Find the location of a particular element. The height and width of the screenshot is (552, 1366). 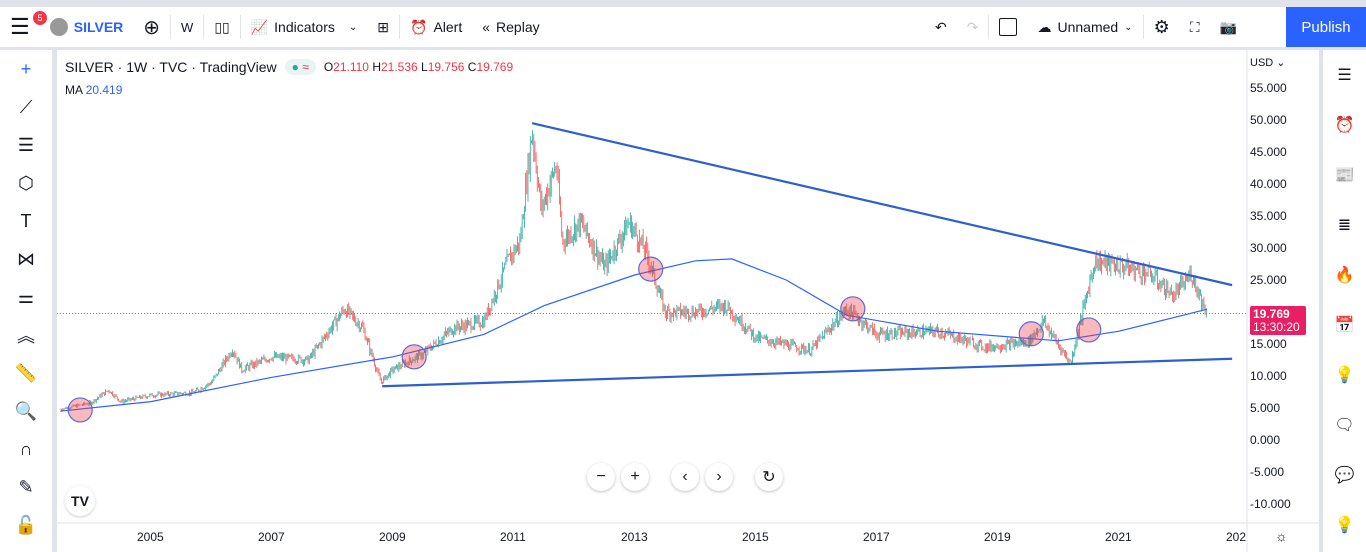

time-tick: 2013 is located at coordinates (634, 537).